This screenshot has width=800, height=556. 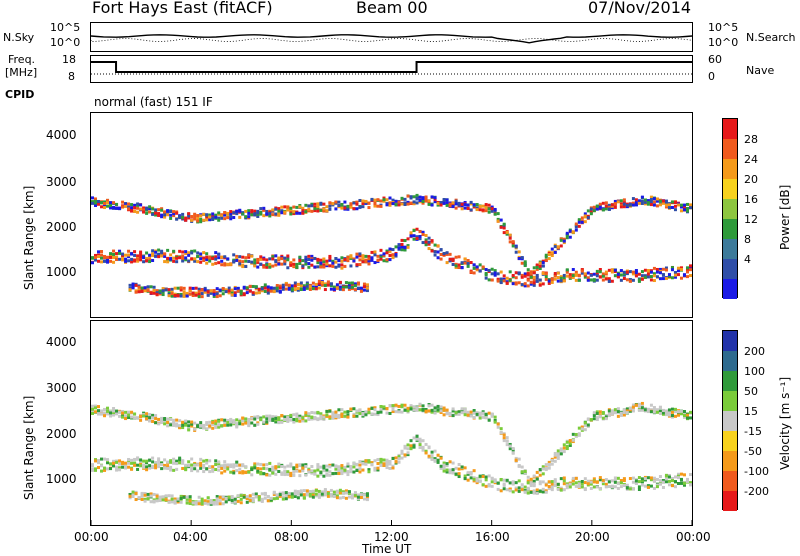 What do you see at coordinates (730, 289) in the screenshot?
I see `power-colorbar-segment` at bounding box center [730, 289].